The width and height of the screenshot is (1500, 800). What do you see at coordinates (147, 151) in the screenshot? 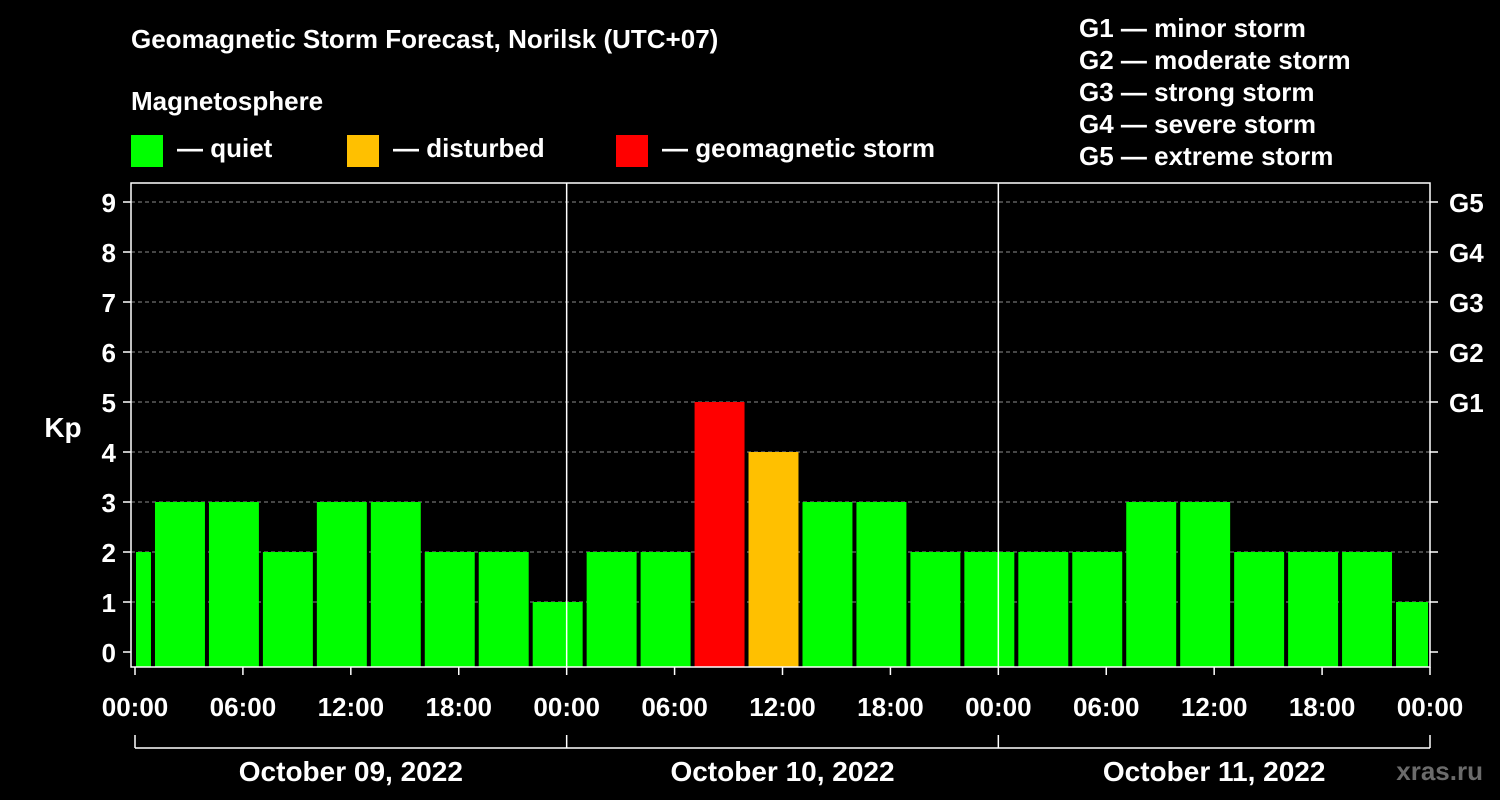
I see `legend-swatch-quiet` at bounding box center [147, 151].